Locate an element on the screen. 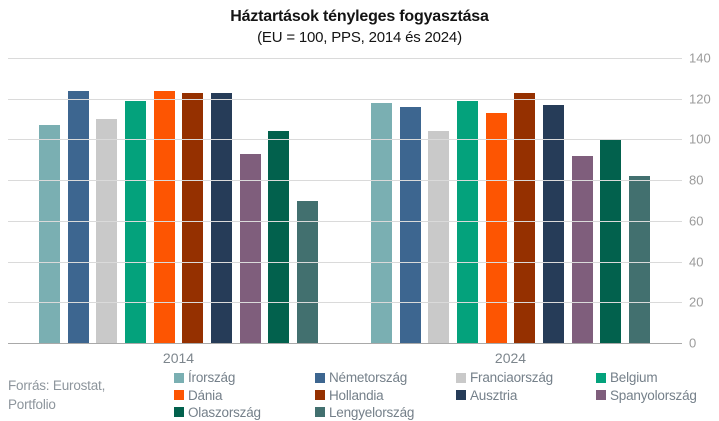 The image size is (719, 421). bar-2024-franciaország is located at coordinates (439, 237).